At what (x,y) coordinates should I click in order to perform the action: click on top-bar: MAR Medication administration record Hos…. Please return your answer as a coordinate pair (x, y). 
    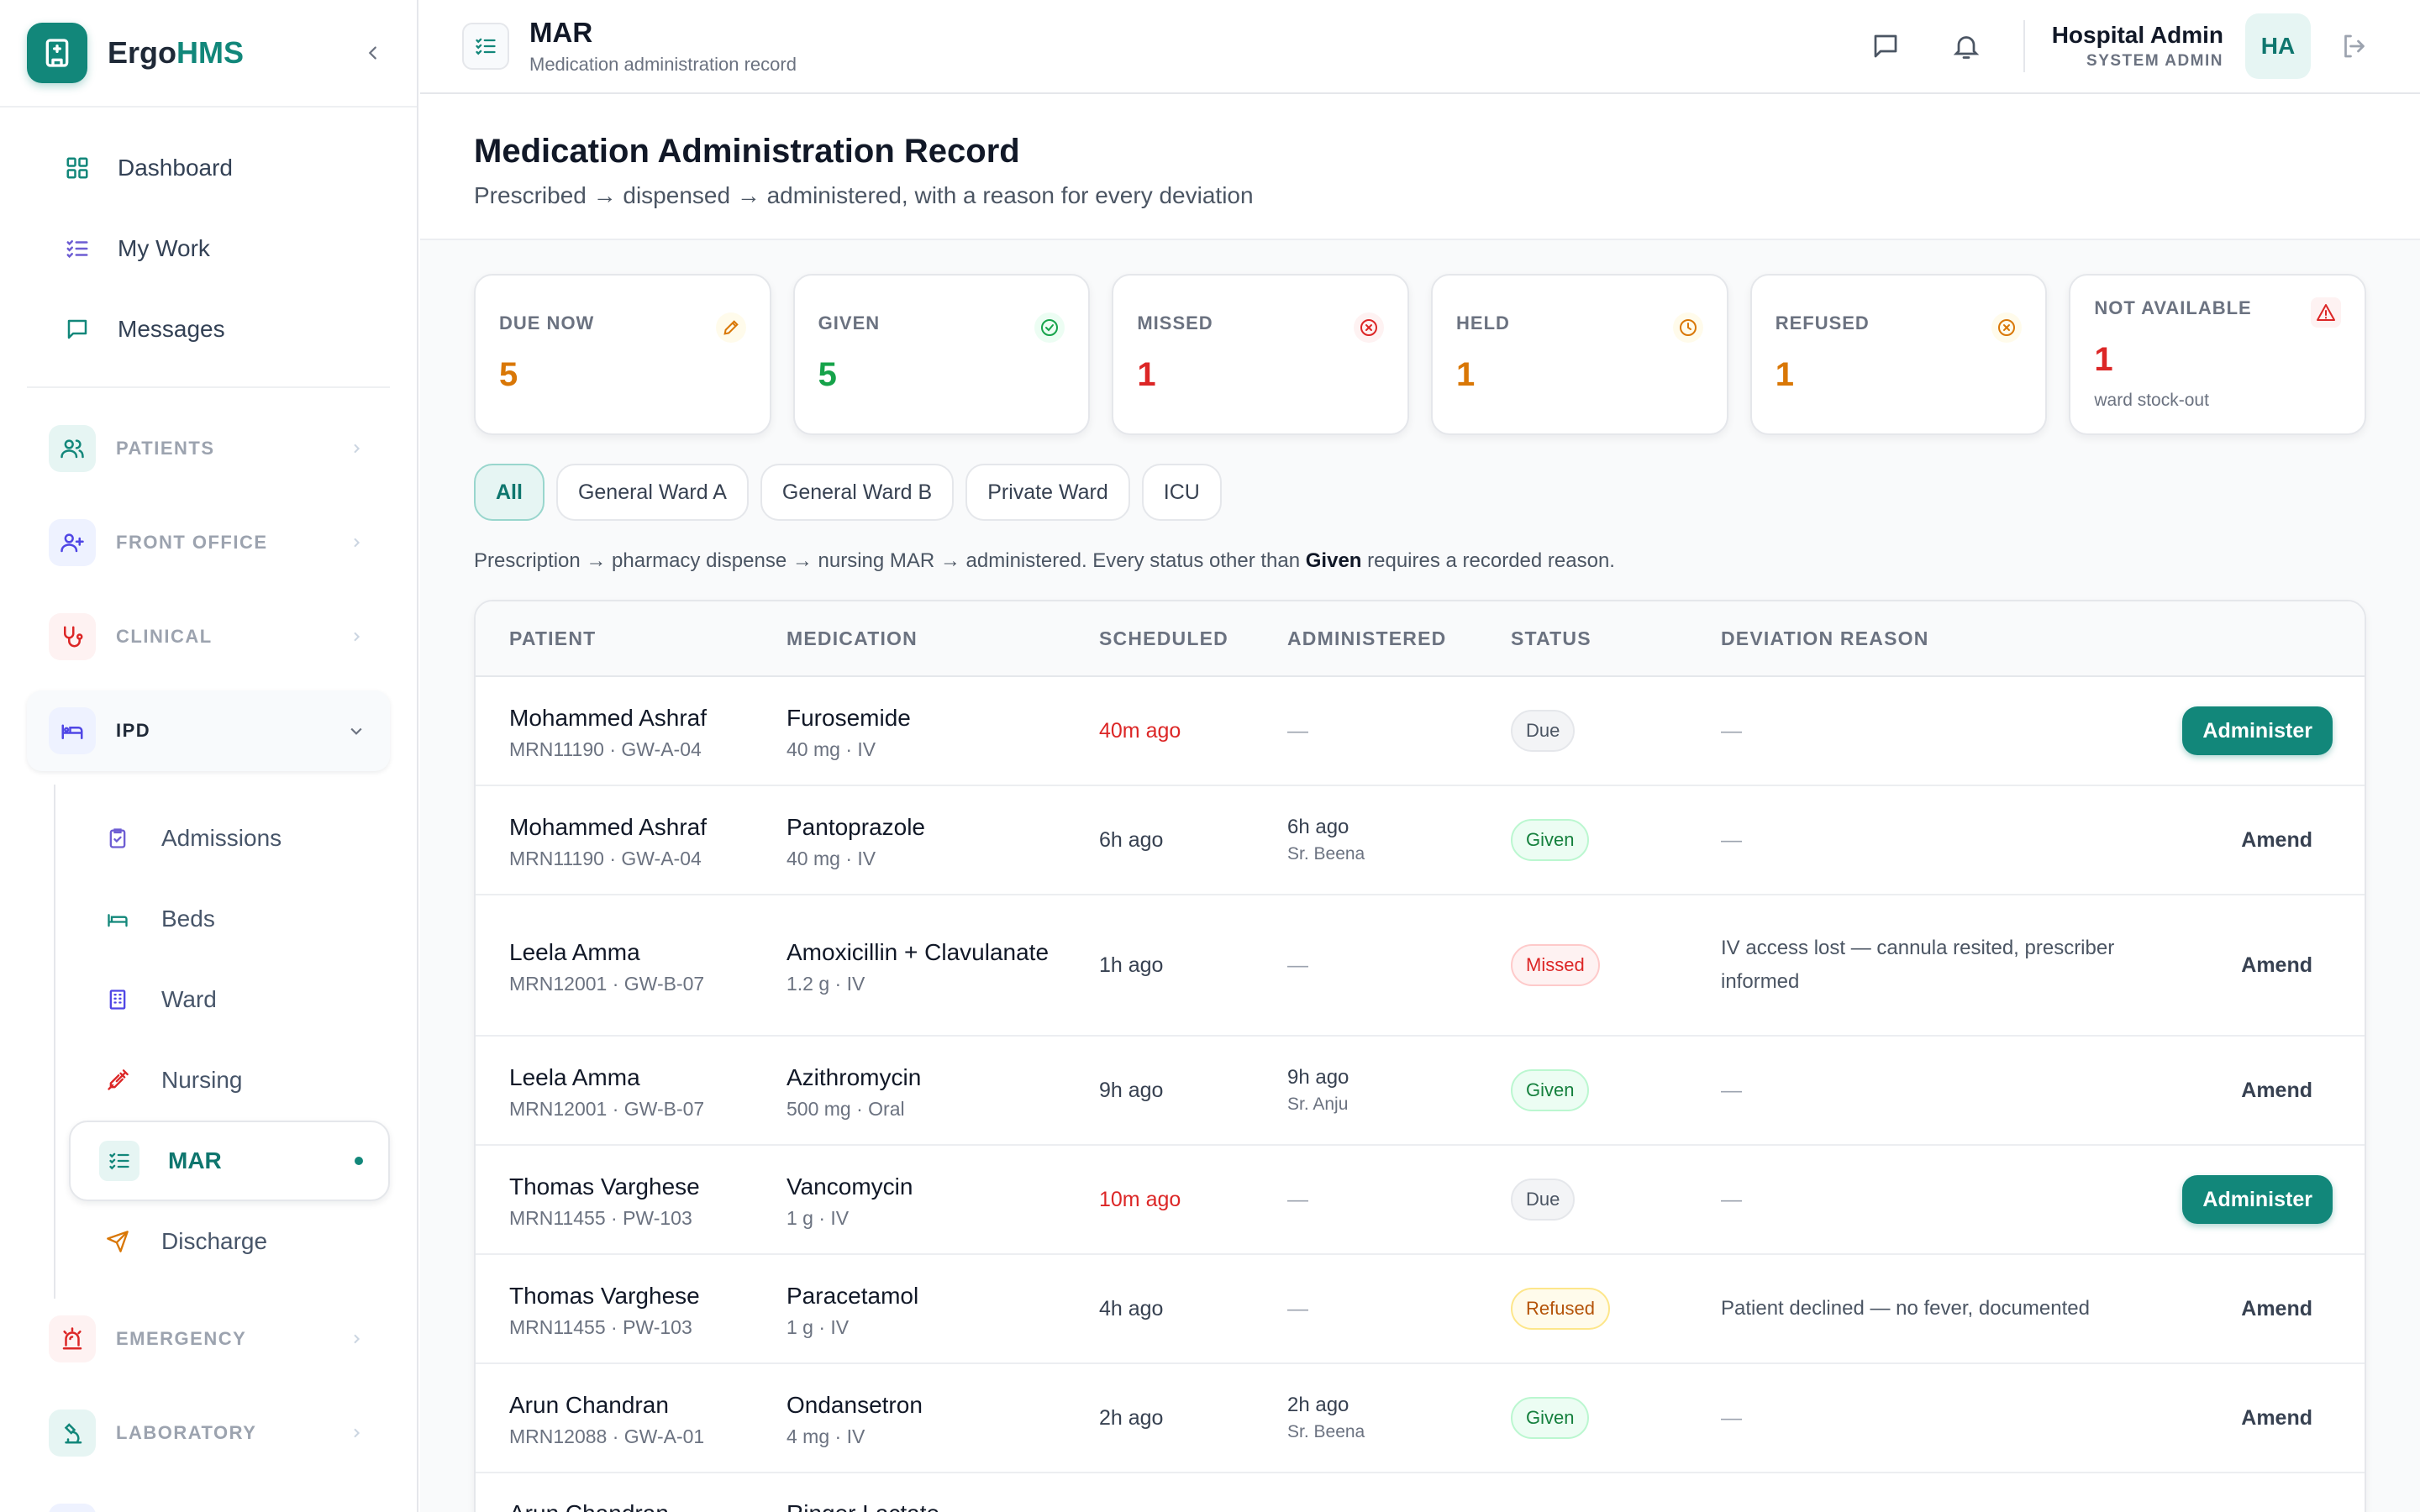
    Looking at the image, I should click on (1420, 47).